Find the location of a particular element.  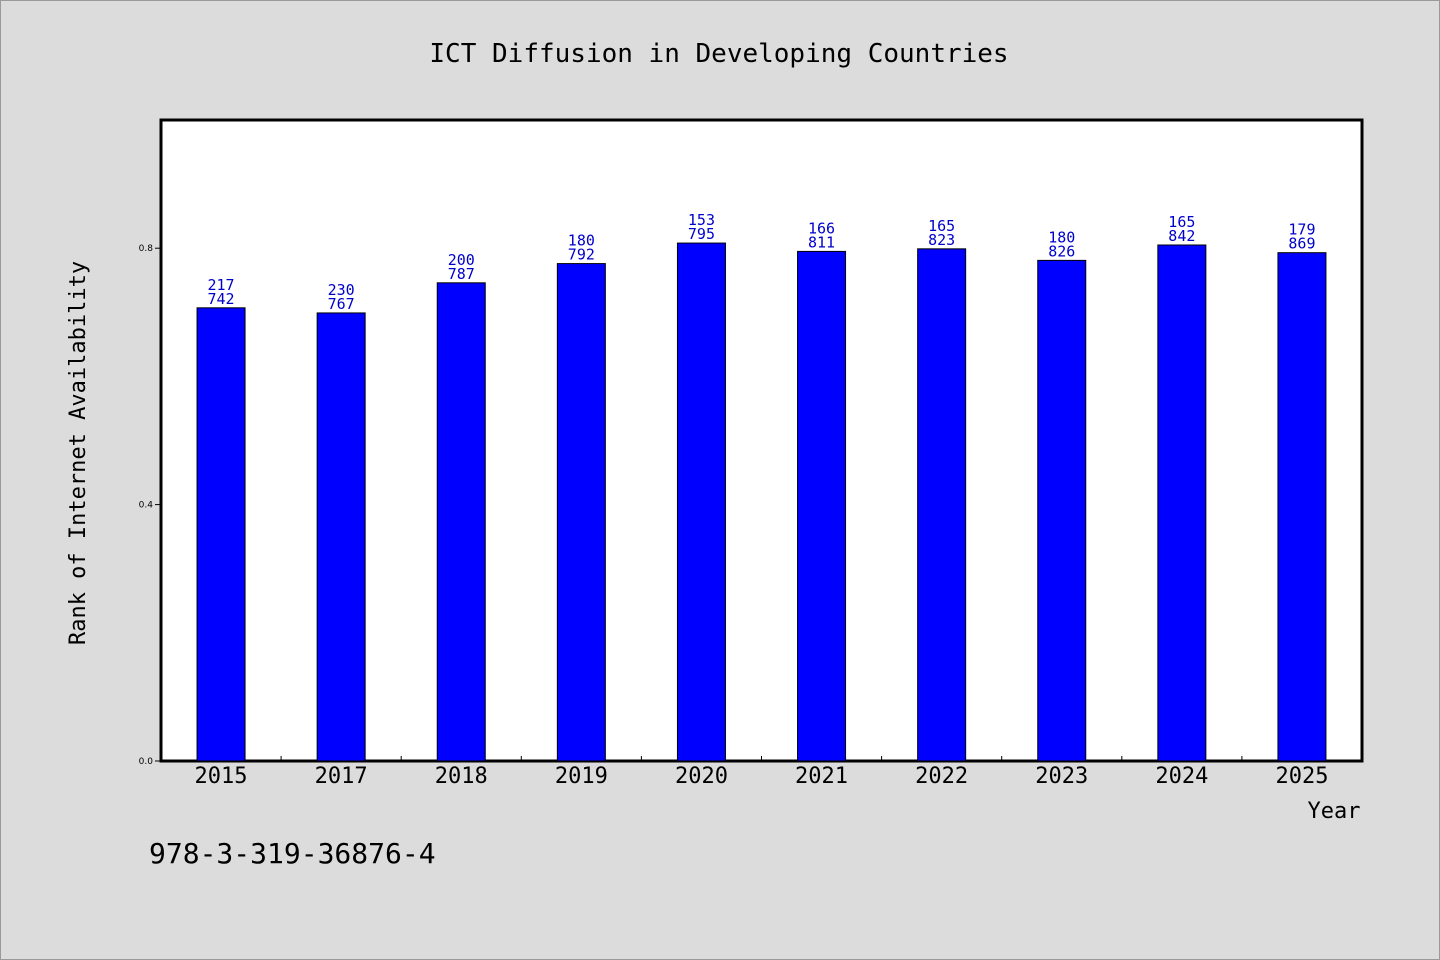

x-tick-label-2018: 2018 is located at coordinates (461, 776).